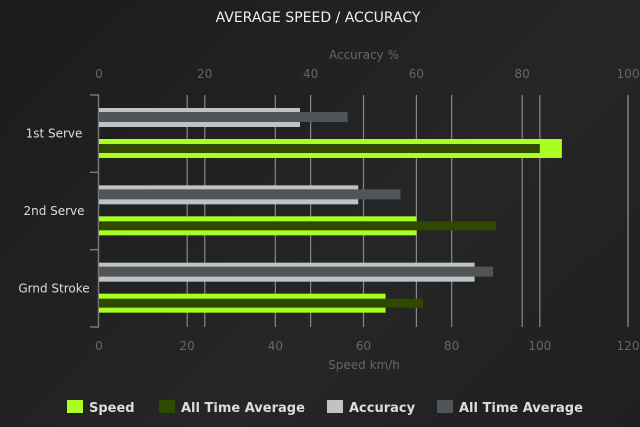 This screenshot has width=640, height=427. Describe the element at coordinates (53, 211) in the screenshot. I see `category-label: 2nd Serve` at that location.